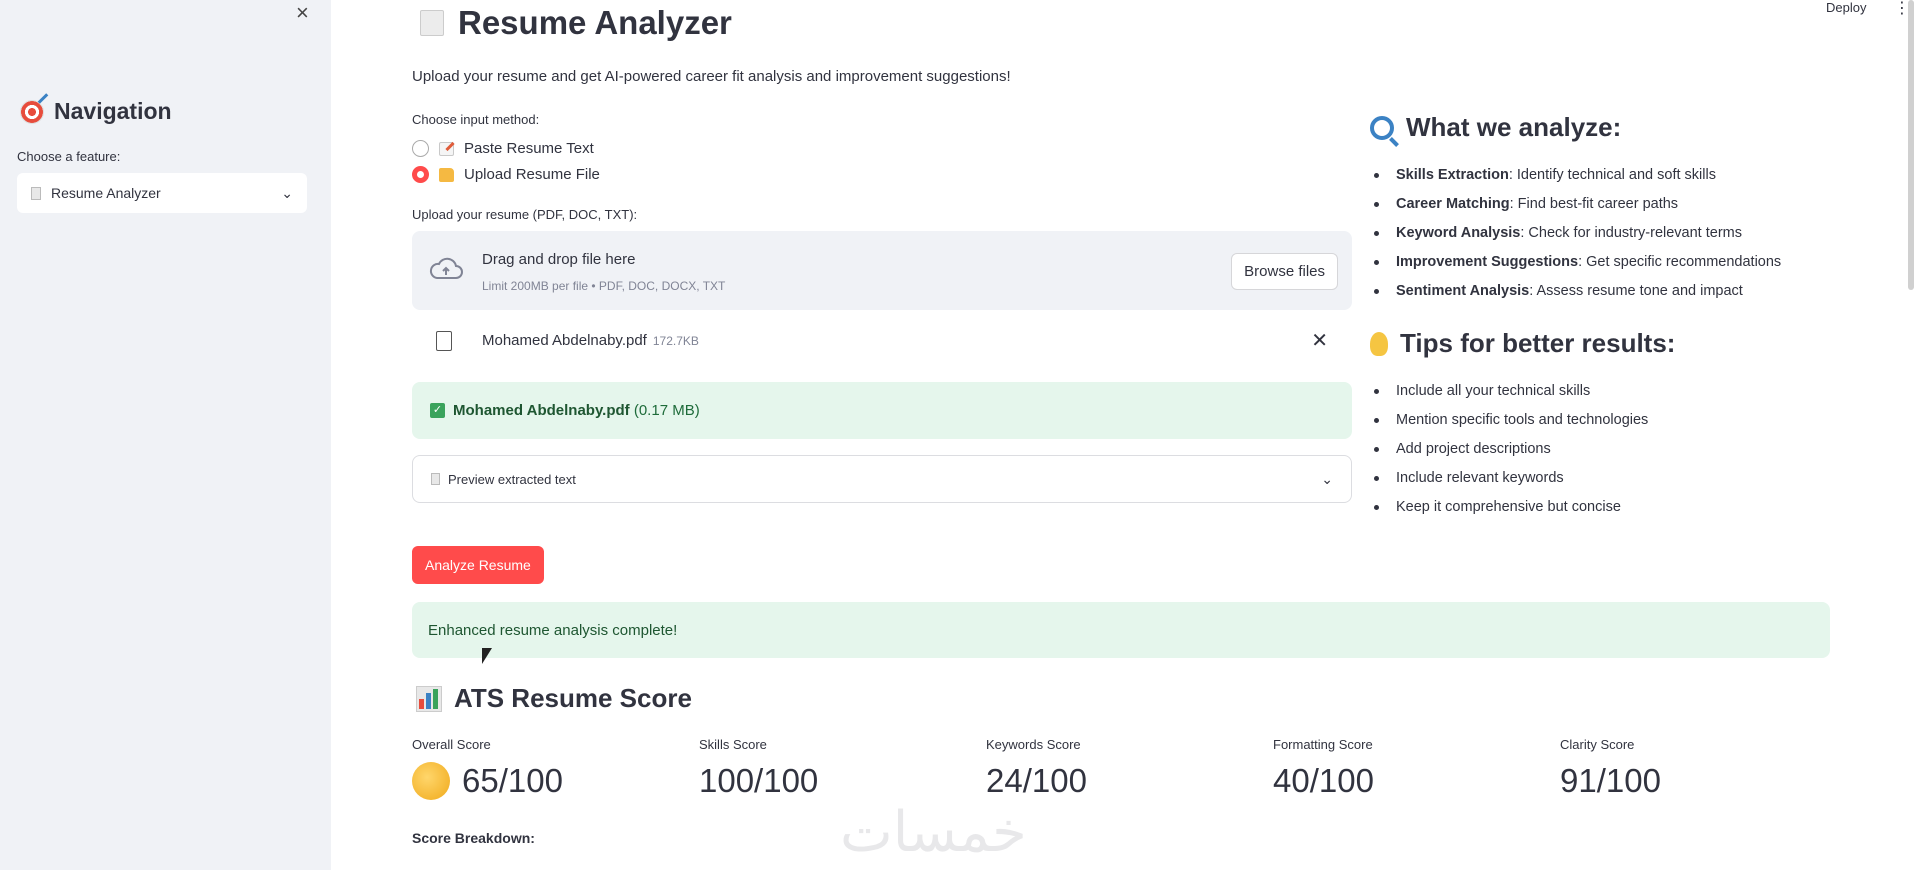  What do you see at coordinates (302, 12) in the screenshot?
I see `close-icon: ×` at bounding box center [302, 12].